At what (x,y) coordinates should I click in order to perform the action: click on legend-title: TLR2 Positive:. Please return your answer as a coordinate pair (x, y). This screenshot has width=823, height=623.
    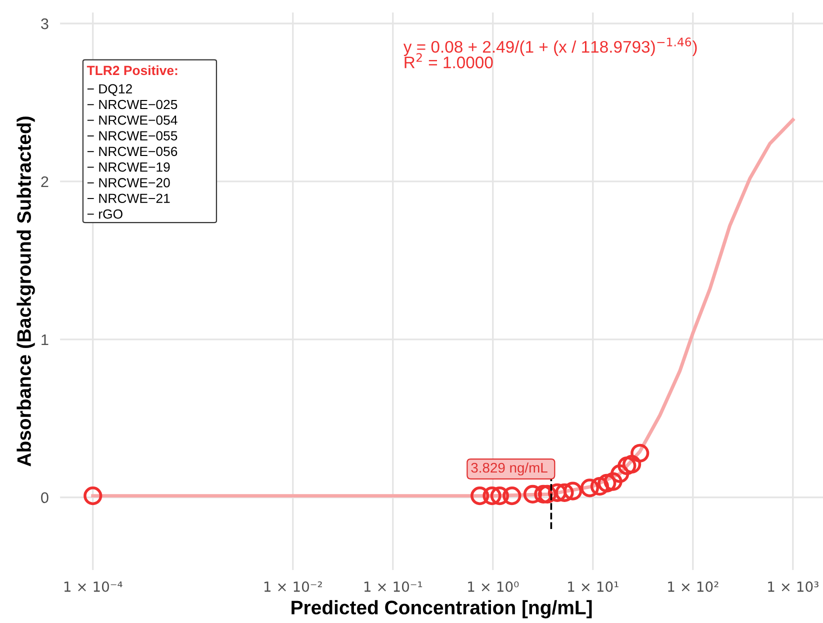
    Looking at the image, I should click on (132, 70).